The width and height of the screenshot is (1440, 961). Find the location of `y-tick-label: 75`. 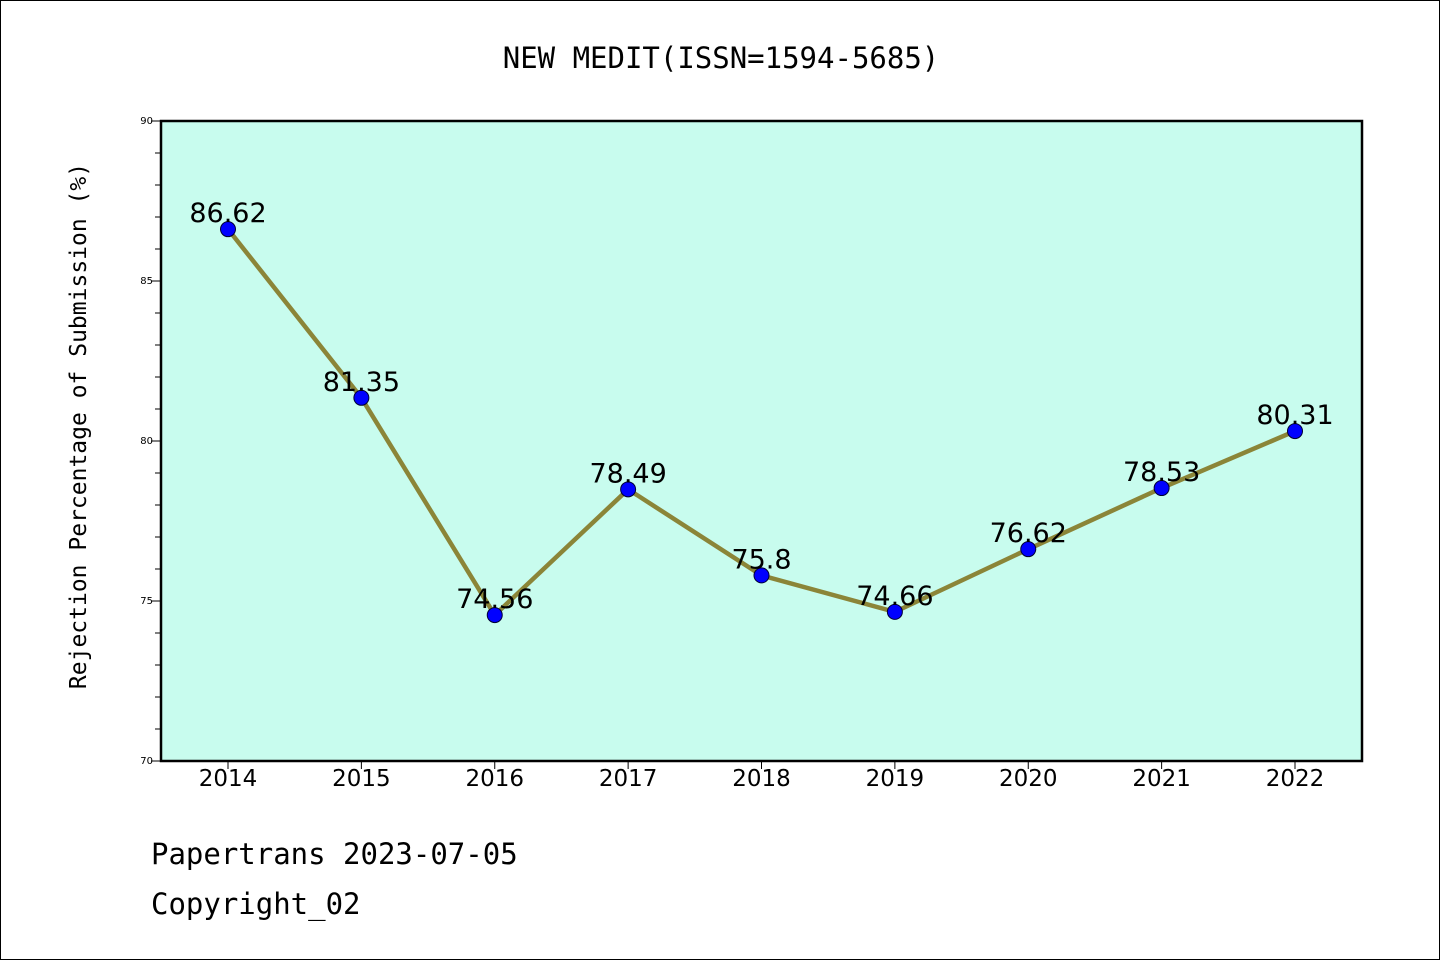

y-tick-label: 75 is located at coordinates (146, 601).